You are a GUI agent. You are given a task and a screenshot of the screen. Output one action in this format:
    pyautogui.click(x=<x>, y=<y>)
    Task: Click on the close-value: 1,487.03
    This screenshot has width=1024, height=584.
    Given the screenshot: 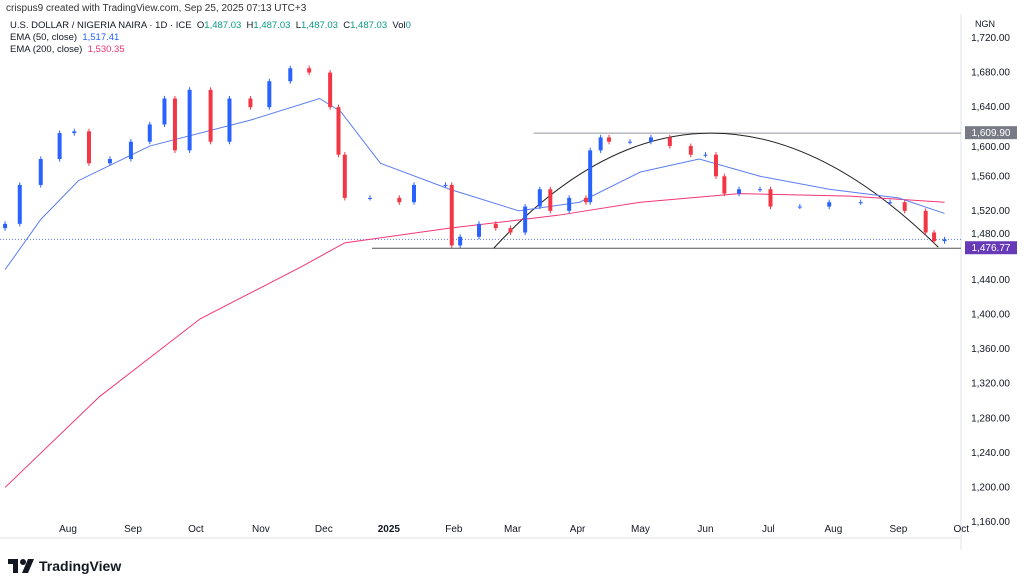 What is the action you would take?
    pyautogui.click(x=369, y=25)
    